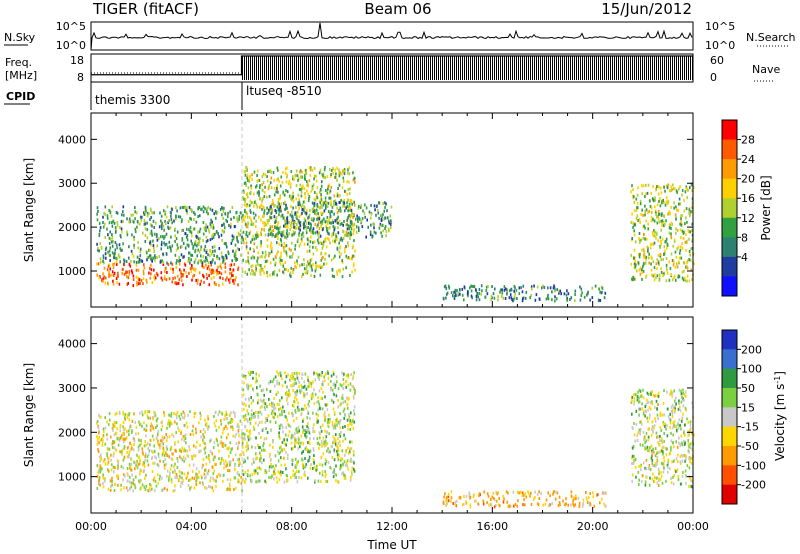 The image size is (800, 554). Describe the element at coordinates (29, 210) in the screenshot. I see `power-ylabel: Slant Range [km]` at that location.